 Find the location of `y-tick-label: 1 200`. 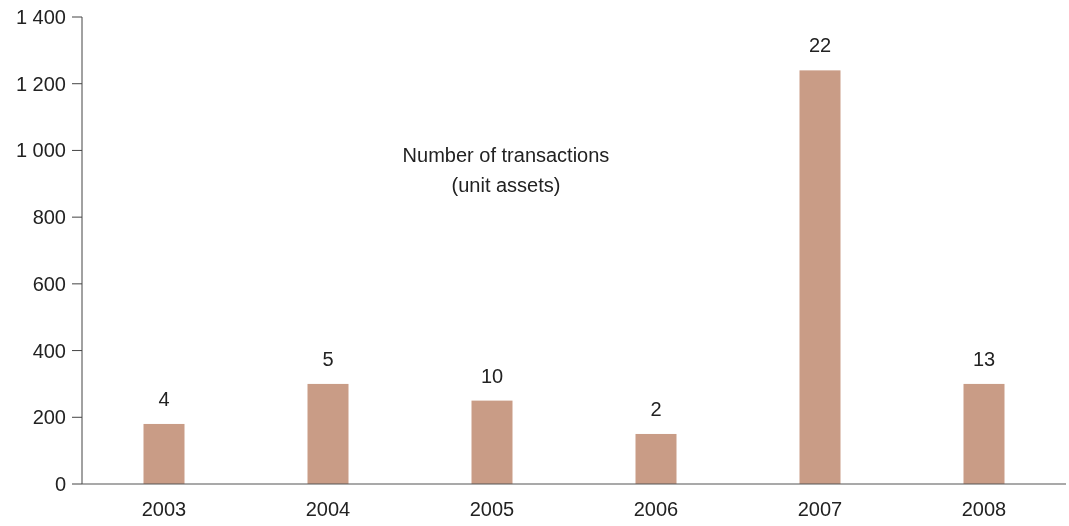

y-tick-label: 1 200 is located at coordinates (40, 83).